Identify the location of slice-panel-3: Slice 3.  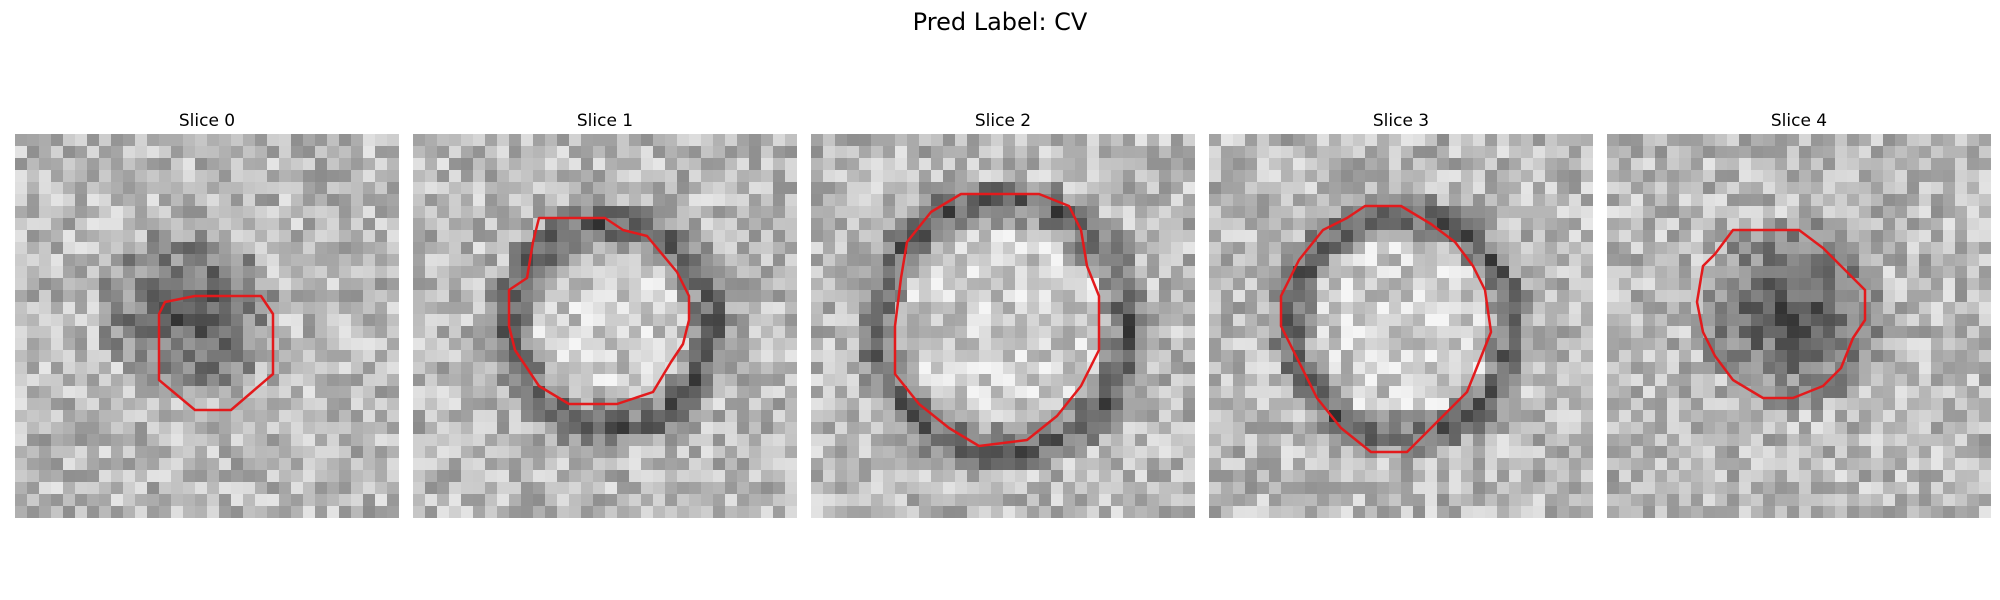
(1401, 313).